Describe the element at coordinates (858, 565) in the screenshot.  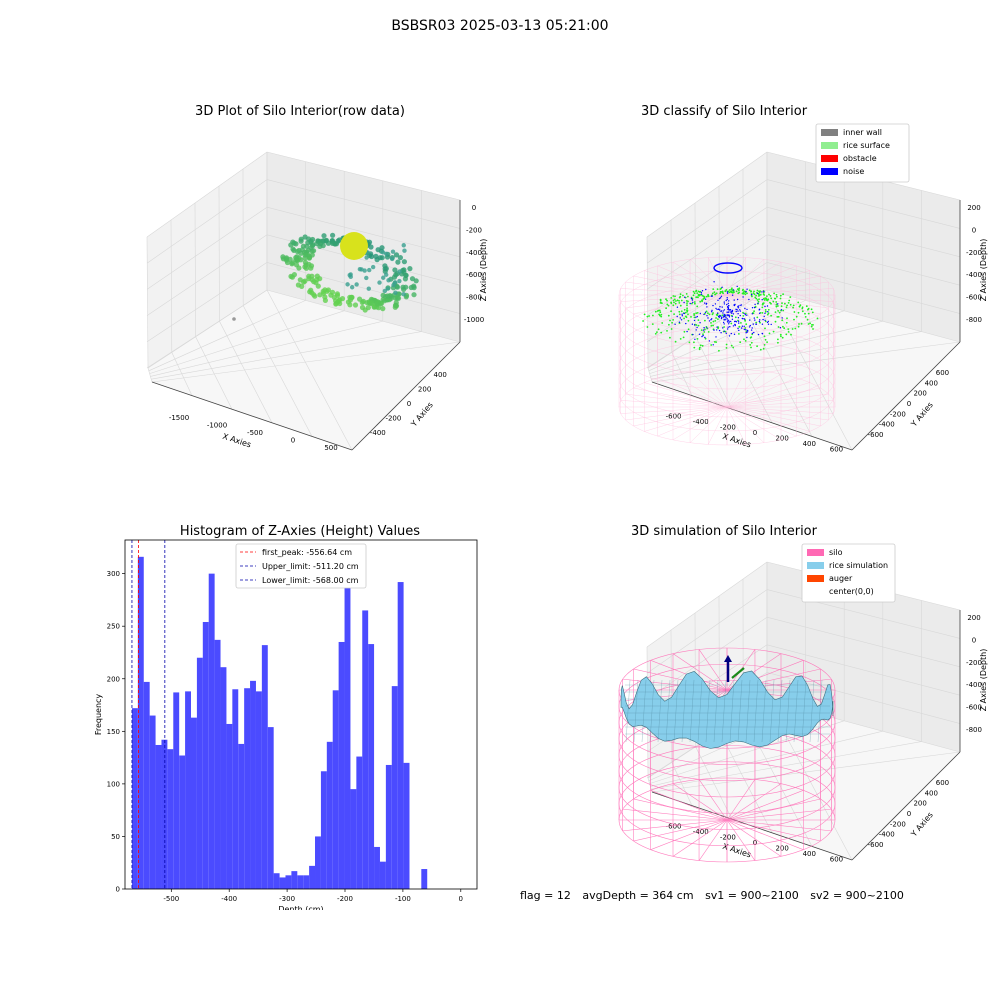
I see `sim-legend-label: rice simulation` at that location.